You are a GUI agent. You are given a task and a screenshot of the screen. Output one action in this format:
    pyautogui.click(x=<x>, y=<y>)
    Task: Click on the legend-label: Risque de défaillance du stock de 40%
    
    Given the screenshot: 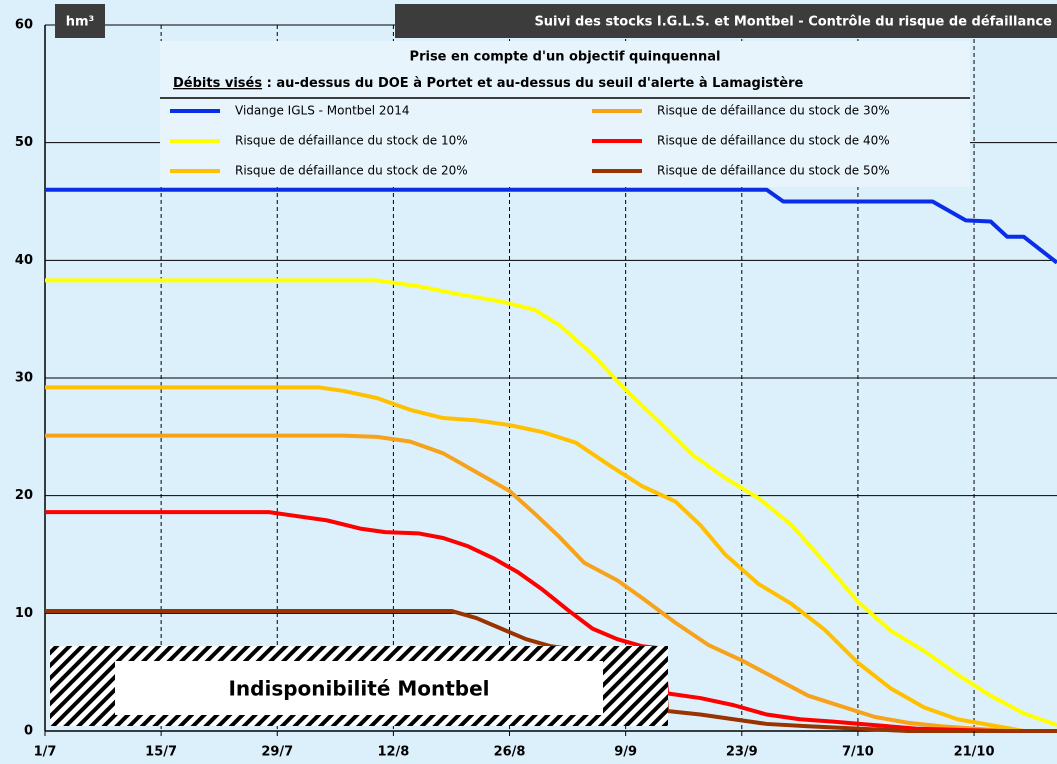 What is the action you would take?
    pyautogui.click(x=773, y=141)
    